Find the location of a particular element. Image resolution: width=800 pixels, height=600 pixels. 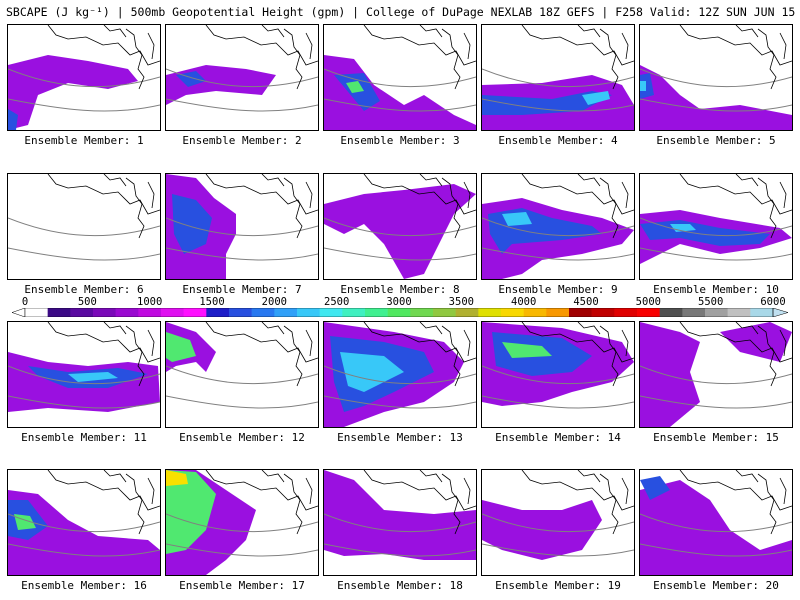

colorbar-tick-label: 3000 is located at coordinates (399, 302).